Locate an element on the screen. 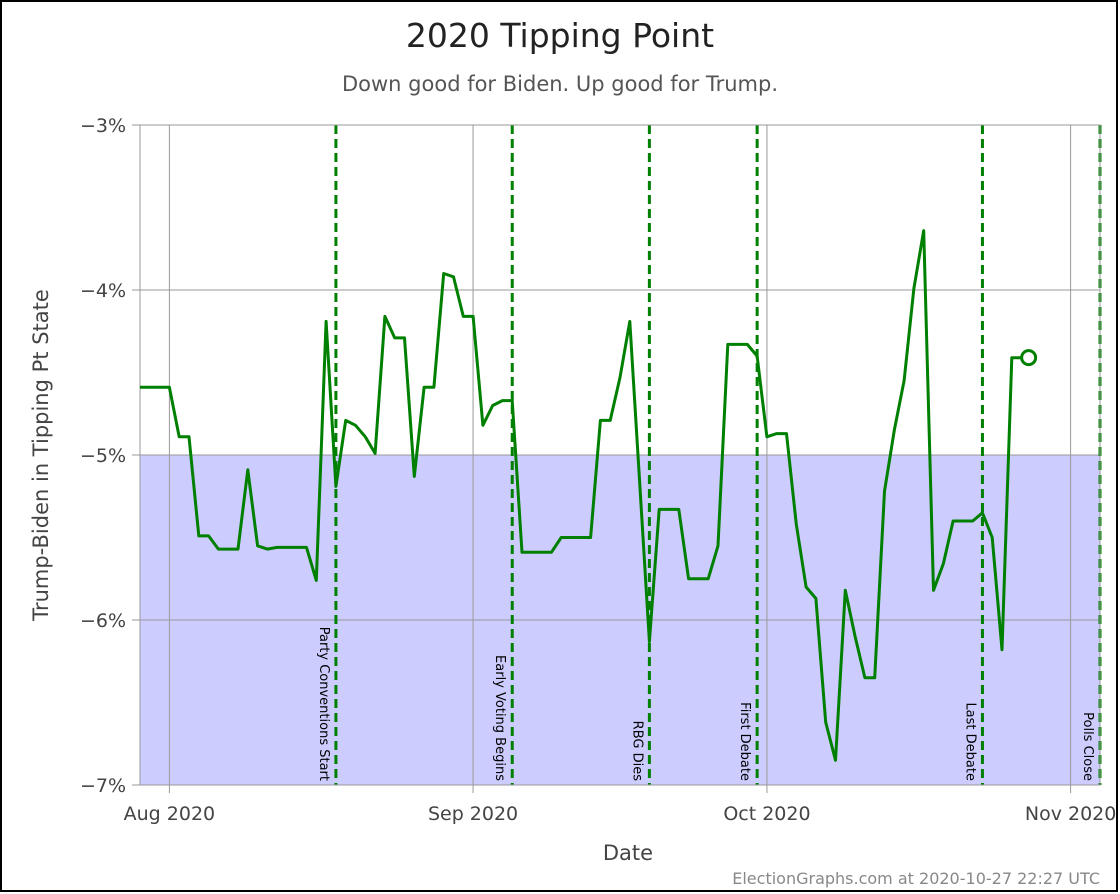  y-axis-label: Trump-Biden in Tipping Pt State is located at coordinates (41, 455).